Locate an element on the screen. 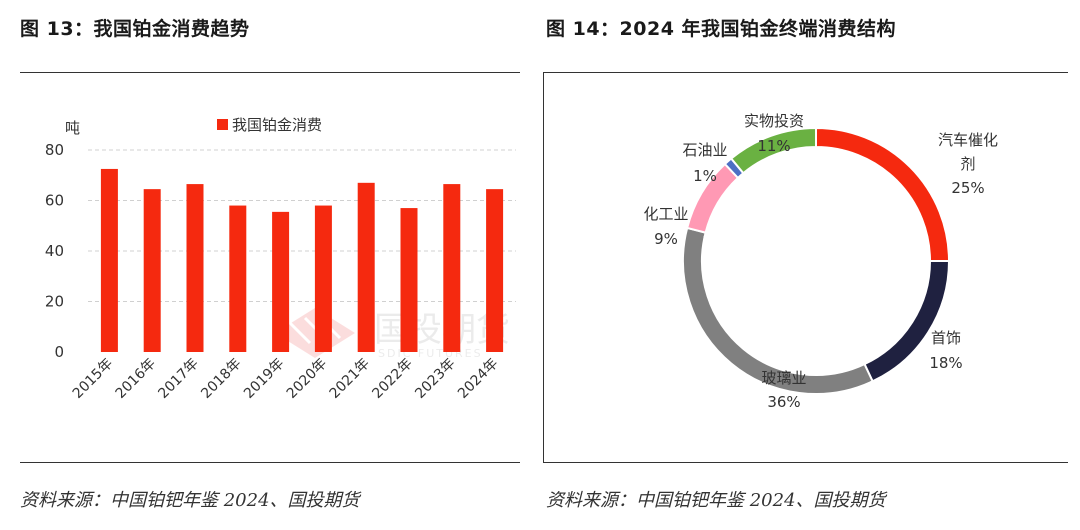 The image size is (1080, 530). bar-2017年 is located at coordinates (195, 268).